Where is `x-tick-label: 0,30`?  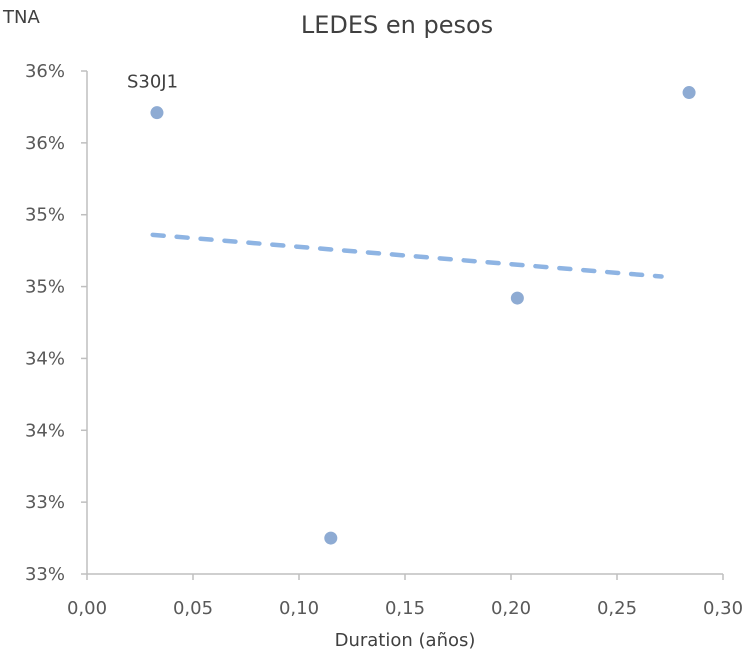
x-tick-label: 0,30 is located at coordinates (723, 608).